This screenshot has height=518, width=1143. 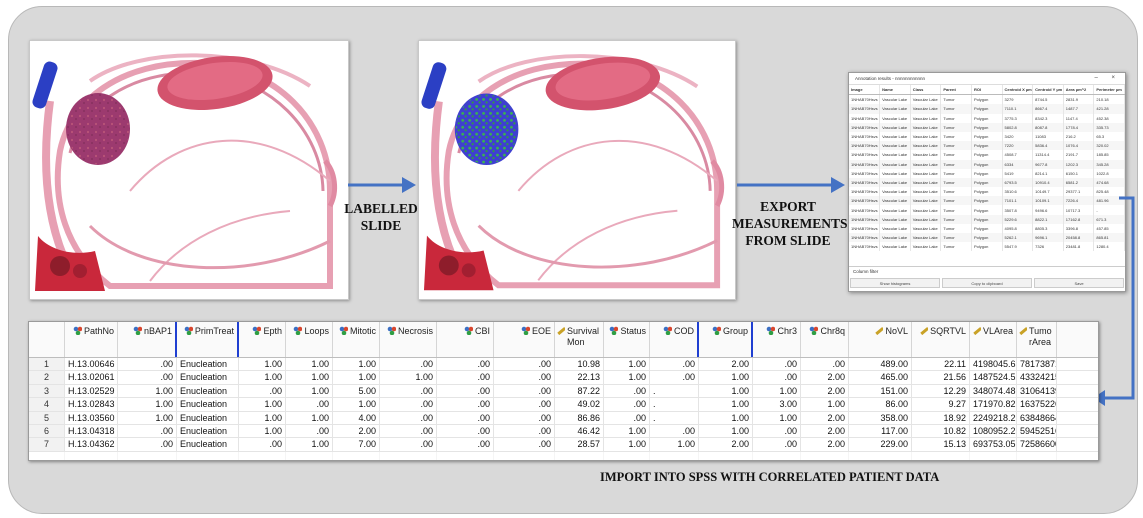 What do you see at coordinates (726, 444) in the screenshot?
I see `spss-cell: 2.00` at bounding box center [726, 444].